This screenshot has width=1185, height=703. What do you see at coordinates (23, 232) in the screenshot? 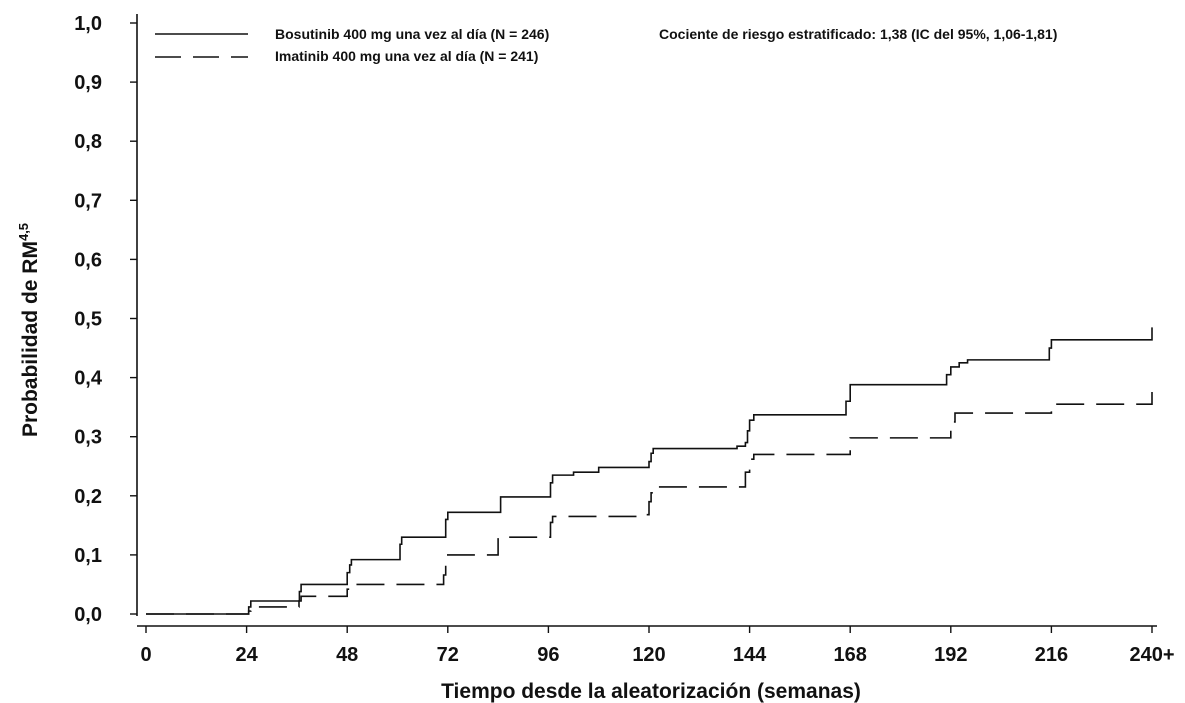
I see `y-axis-title-superscript: 4,5` at bounding box center [23, 232].